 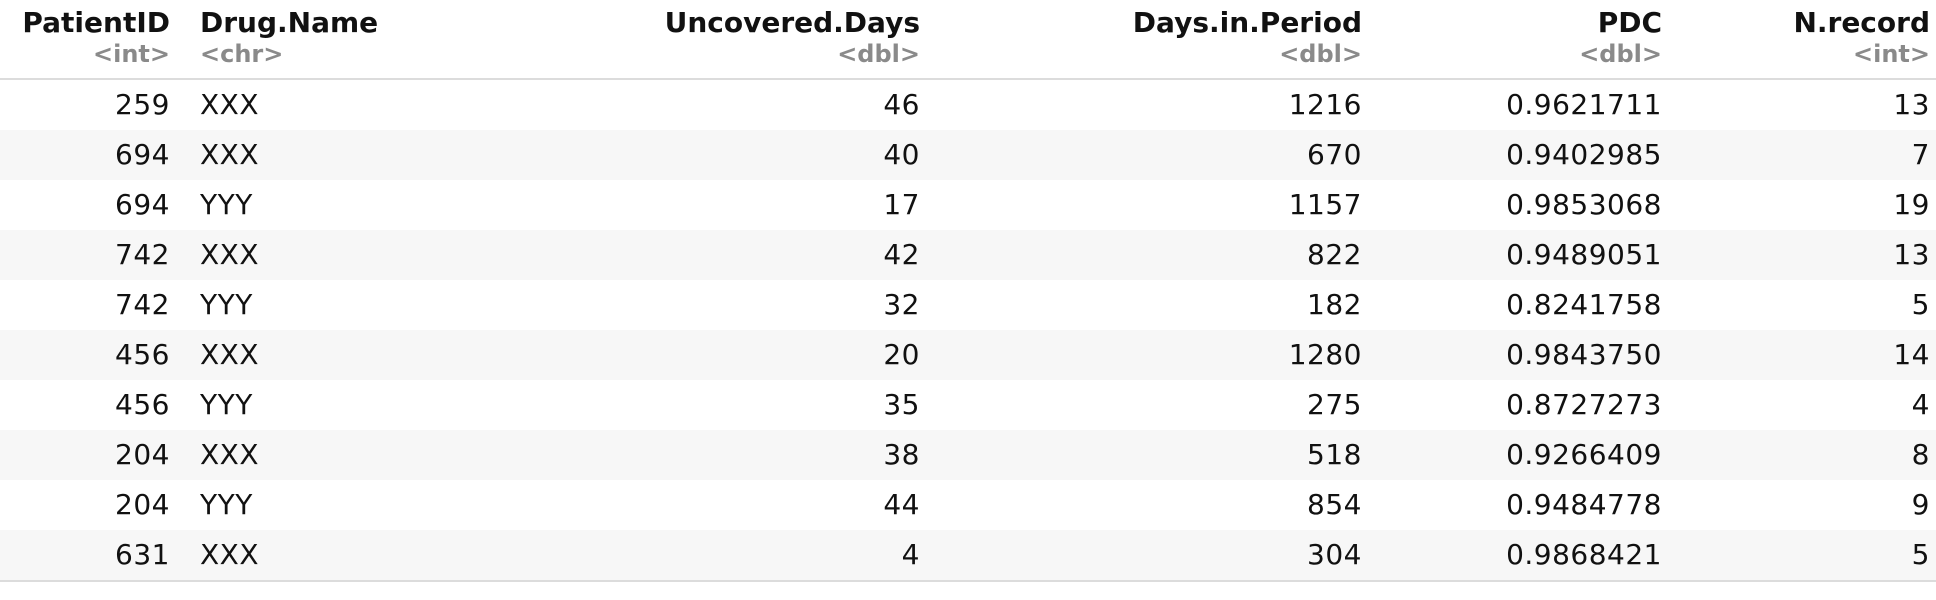 What do you see at coordinates (1147, 155) in the screenshot?
I see `cell-days-in-period: 670` at bounding box center [1147, 155].